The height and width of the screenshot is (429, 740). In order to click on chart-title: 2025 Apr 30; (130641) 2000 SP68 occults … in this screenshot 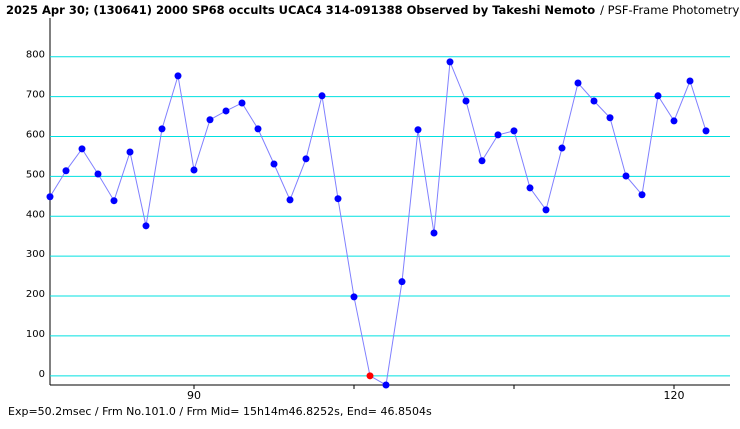, I will do `click(373, 10)`.